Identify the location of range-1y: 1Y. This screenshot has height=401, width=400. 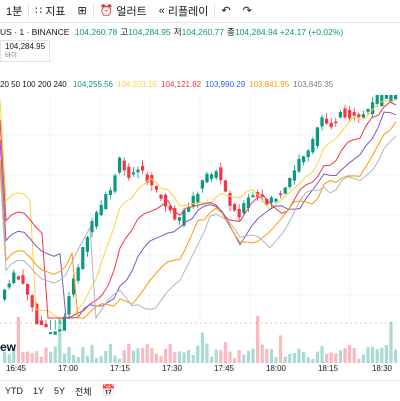
(39, 391).